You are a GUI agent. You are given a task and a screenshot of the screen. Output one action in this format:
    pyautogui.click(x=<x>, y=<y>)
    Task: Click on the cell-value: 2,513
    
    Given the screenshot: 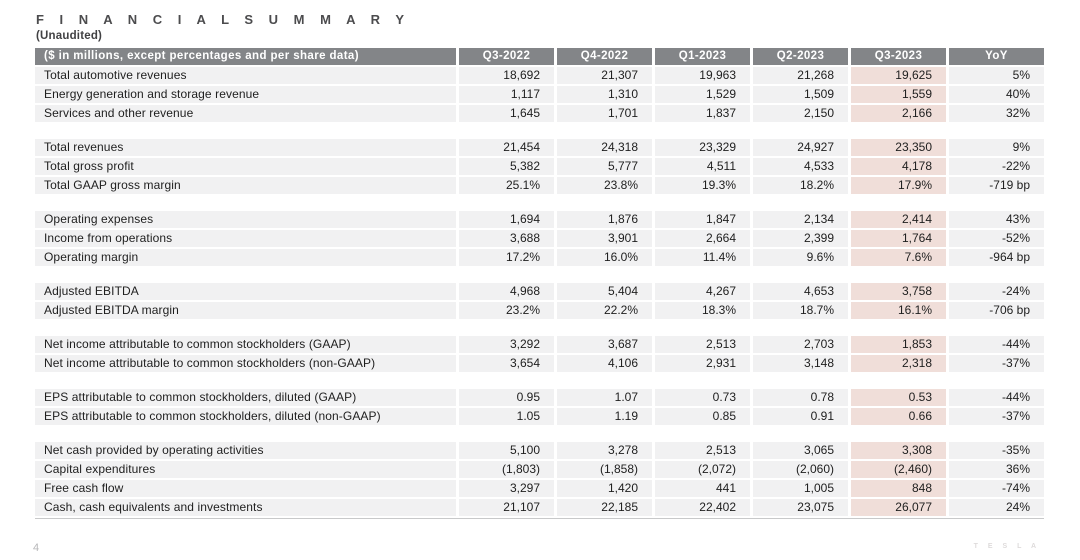 What is the action you would take?
    pyautogui.click(x=702, y=344)
    